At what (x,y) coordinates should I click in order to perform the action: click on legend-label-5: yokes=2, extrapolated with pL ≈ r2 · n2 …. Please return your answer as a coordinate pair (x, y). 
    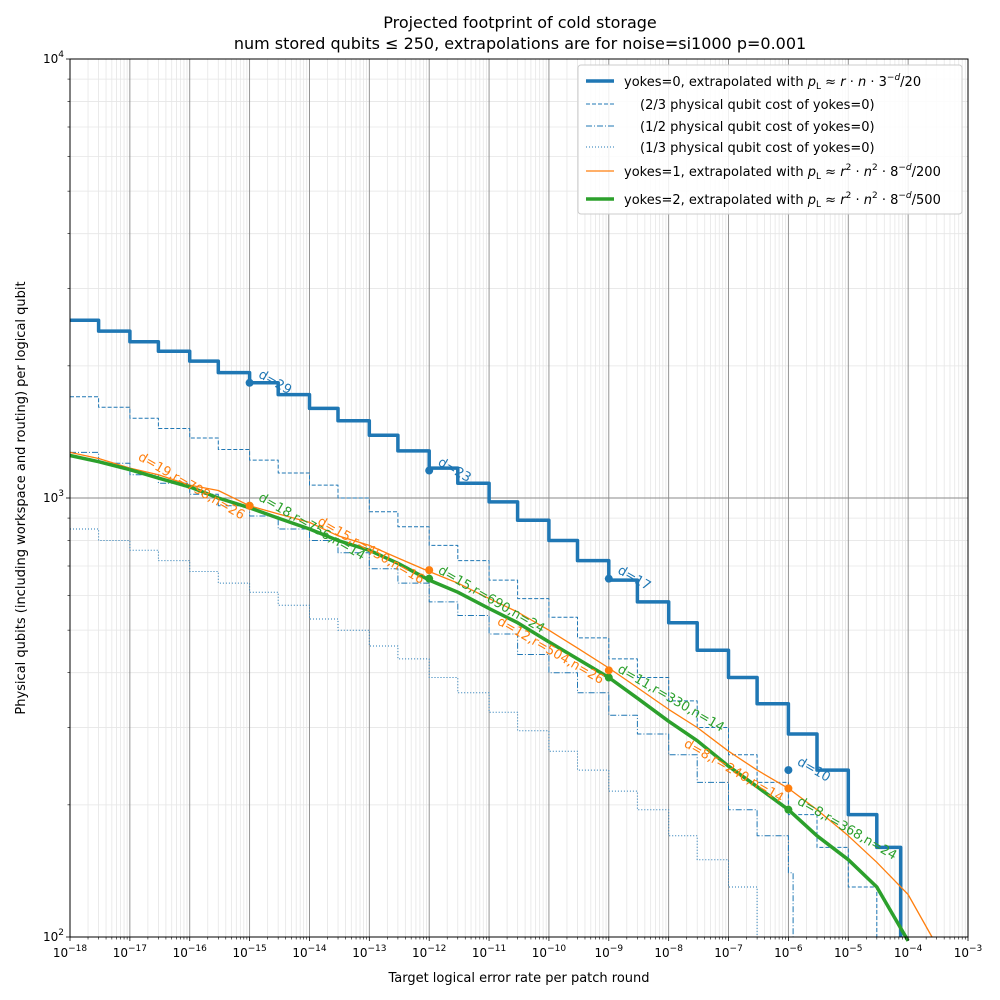
    Looking at the image, I should click on (782, 200).